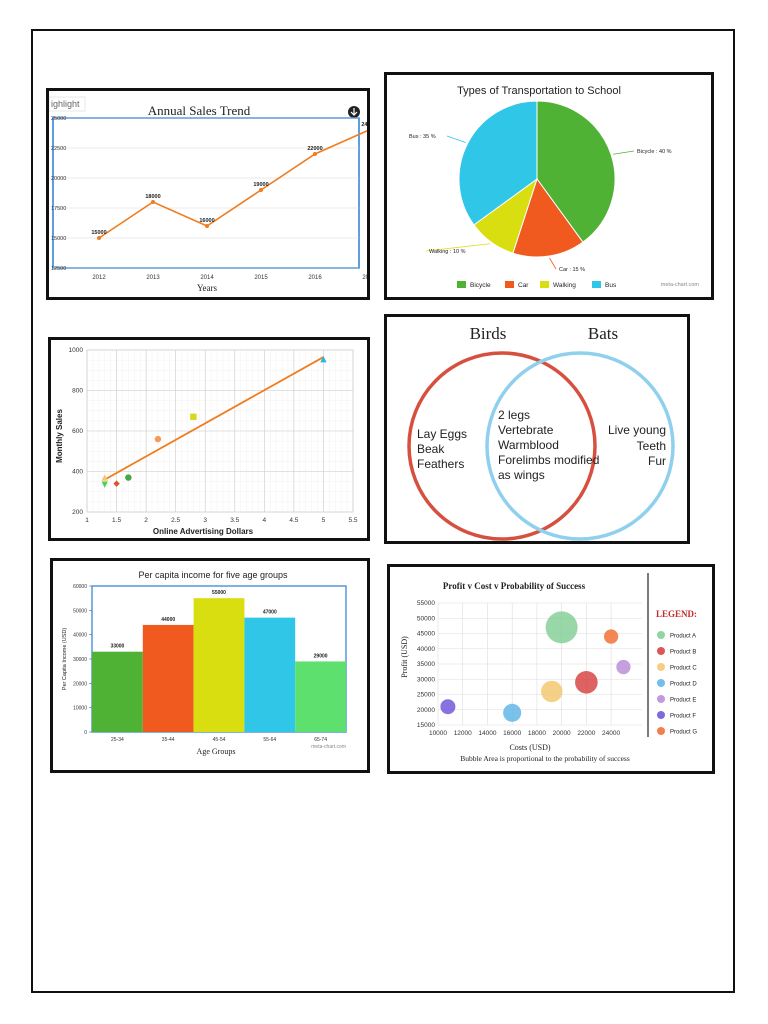  Describe the element at coordinates (216, 751) in the screenshot. I see `x-axis-label: Age Groups` at that location.